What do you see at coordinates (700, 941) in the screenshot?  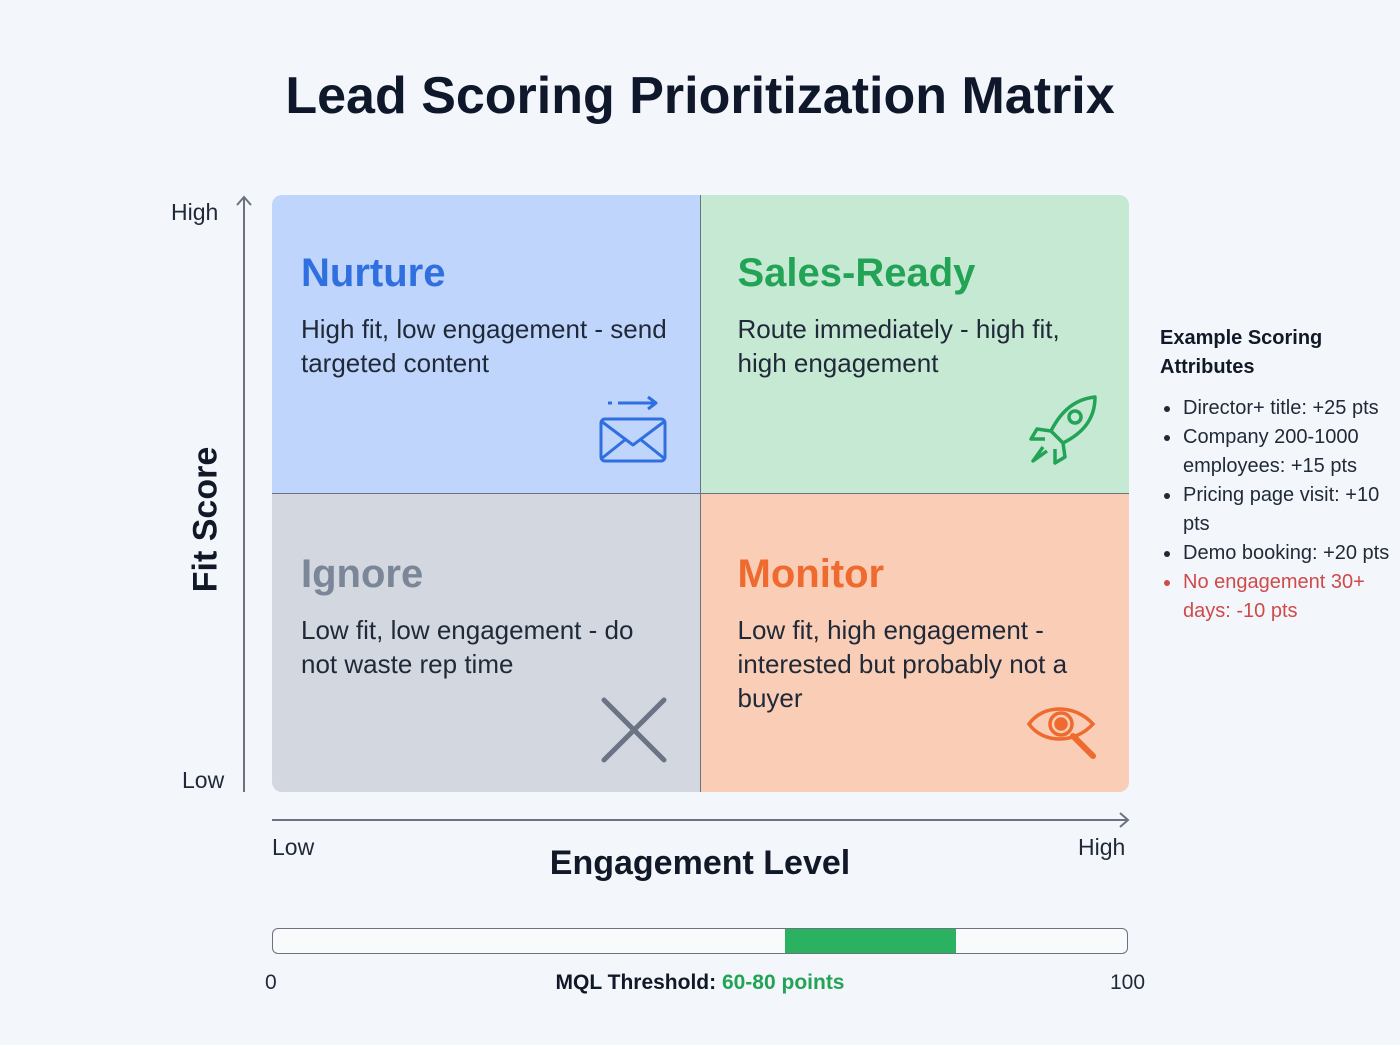 I see `mql-threshold-bar` at bounding box center [700, 941].